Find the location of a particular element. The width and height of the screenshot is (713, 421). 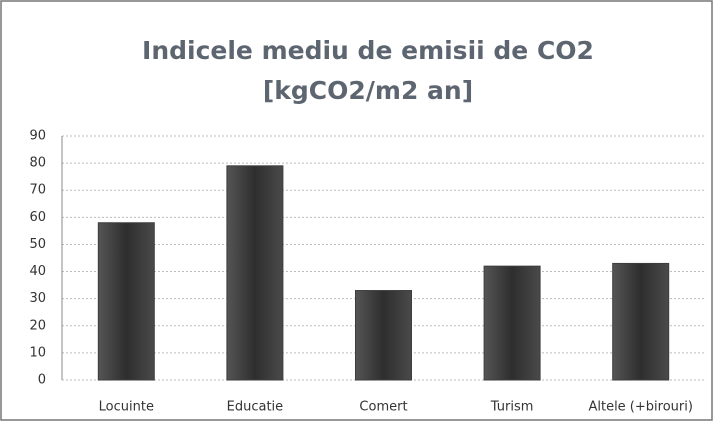

chart-title: Indicele mediu de emisii de CO2 is located at coordinates (368, 50).